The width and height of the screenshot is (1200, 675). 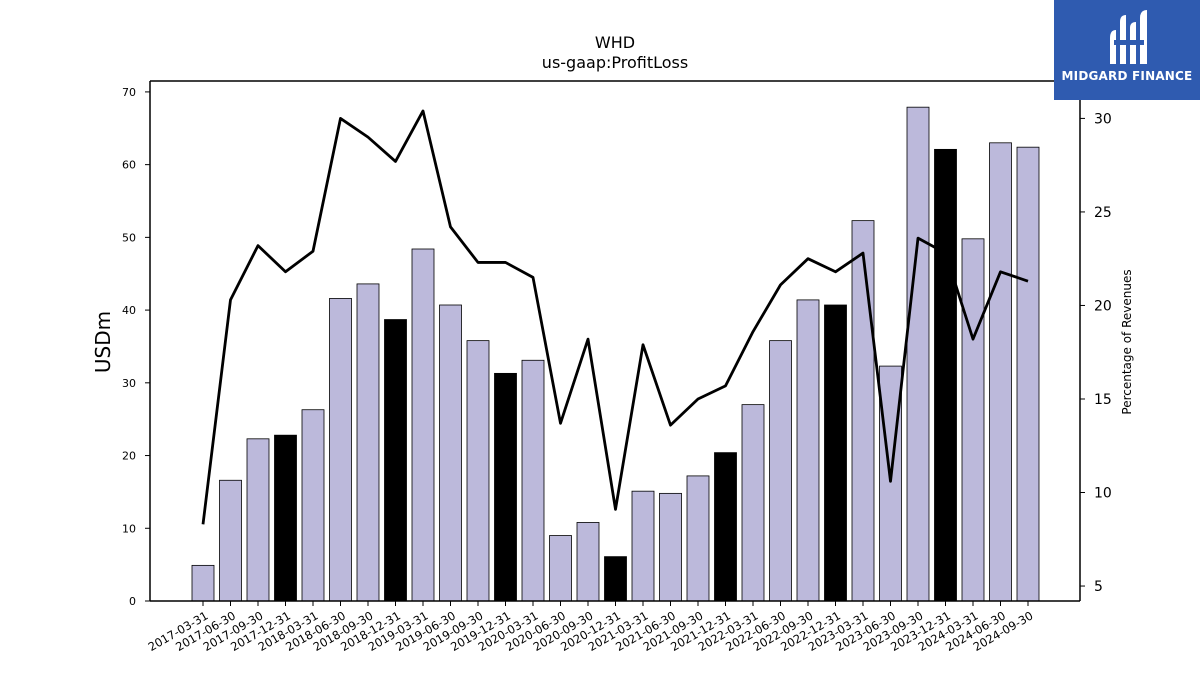 What do you see at coordinates (1127, 76) in the screenshot?
I see `logo-text: MIDGARD FINANCE` at bounding box center [1127, 76].